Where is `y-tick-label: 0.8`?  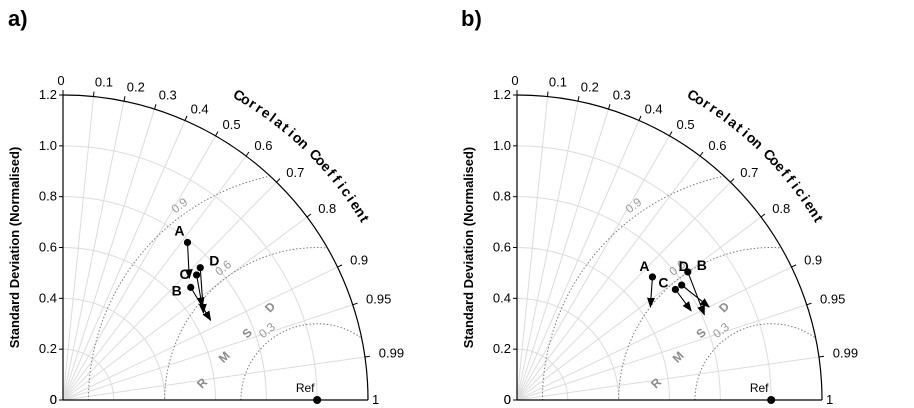
y-tick-label: 0.8 is located at coordinates (48, 196).